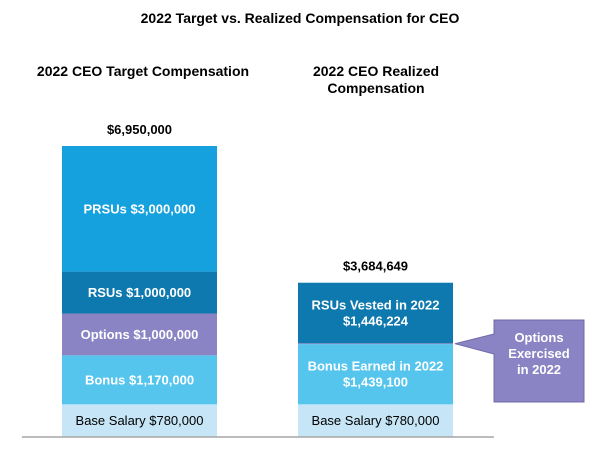 The width and height of the screenshot is (600, 449). Describe the element at coordinates (375, 382) in the screenshot. I see `segment-label: $1,439,100` at that location.